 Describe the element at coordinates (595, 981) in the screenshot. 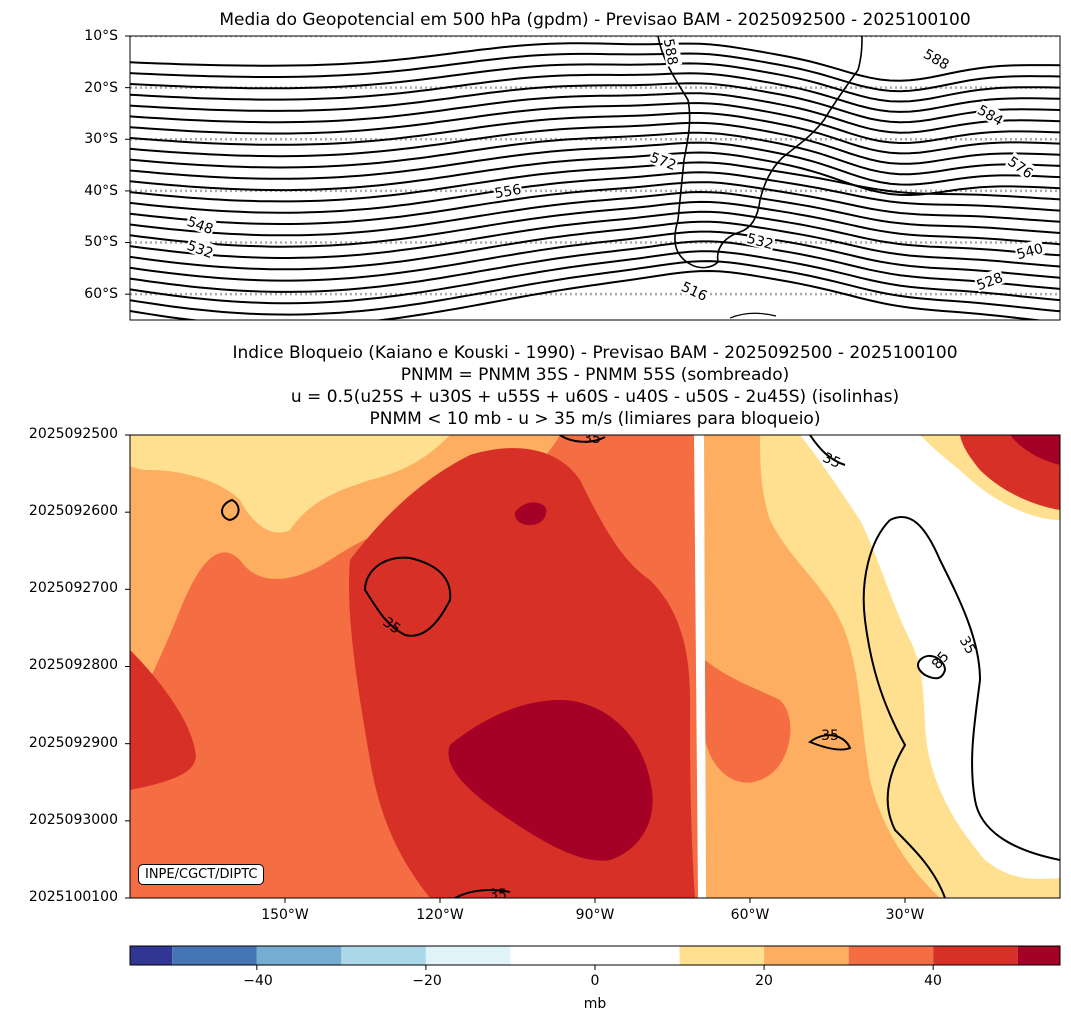

I see `colorbar-tick-0: 0` at that location.